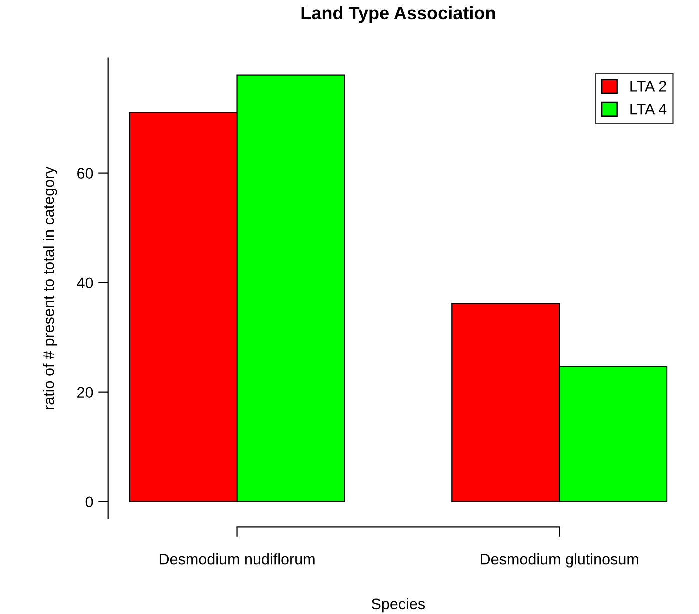  I want to click on legend-label: LTA 4, so click(648, 109).